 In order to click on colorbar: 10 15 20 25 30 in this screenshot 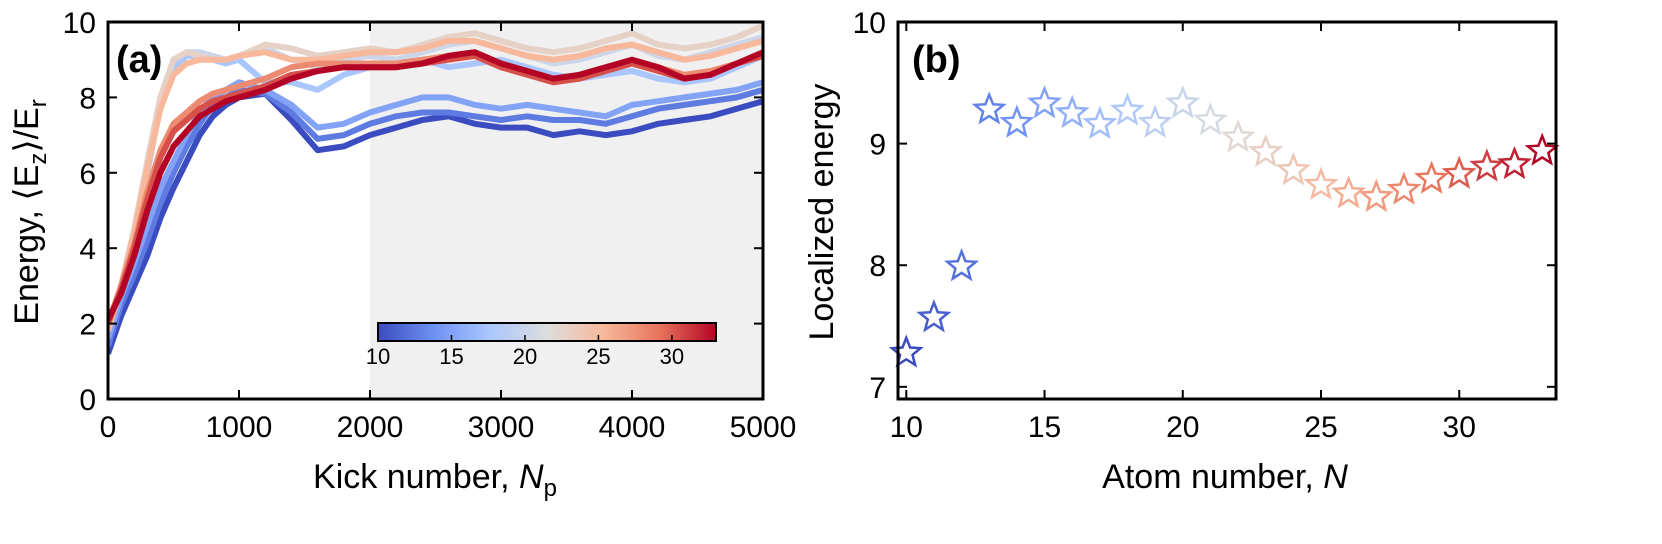, I will do `click(541, 345)`.